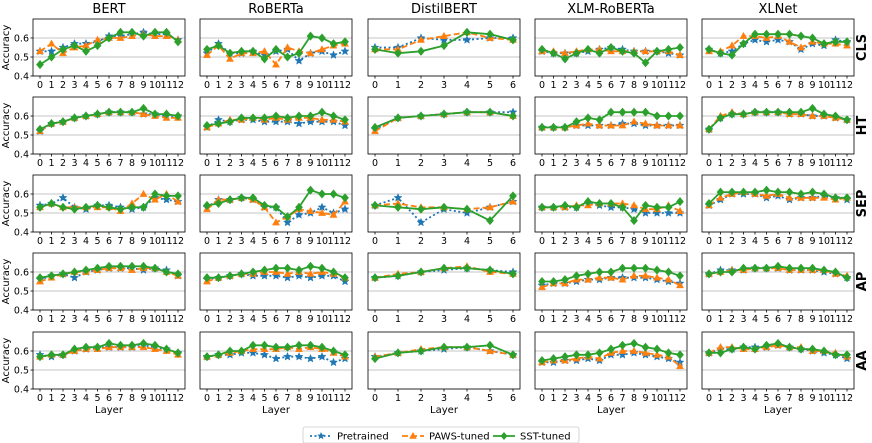 The image size is (872, 443). What do you see at coordinates (218, 319) in the screenshot?
I see `x-tick-label: 1` at bounding box center [218, 319].